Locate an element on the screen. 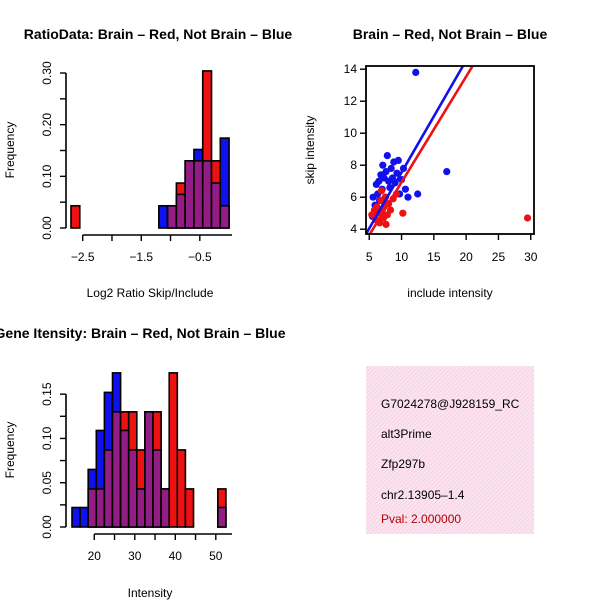  scatter-y-tick-label: 10 is located at coordinates (351, 133).